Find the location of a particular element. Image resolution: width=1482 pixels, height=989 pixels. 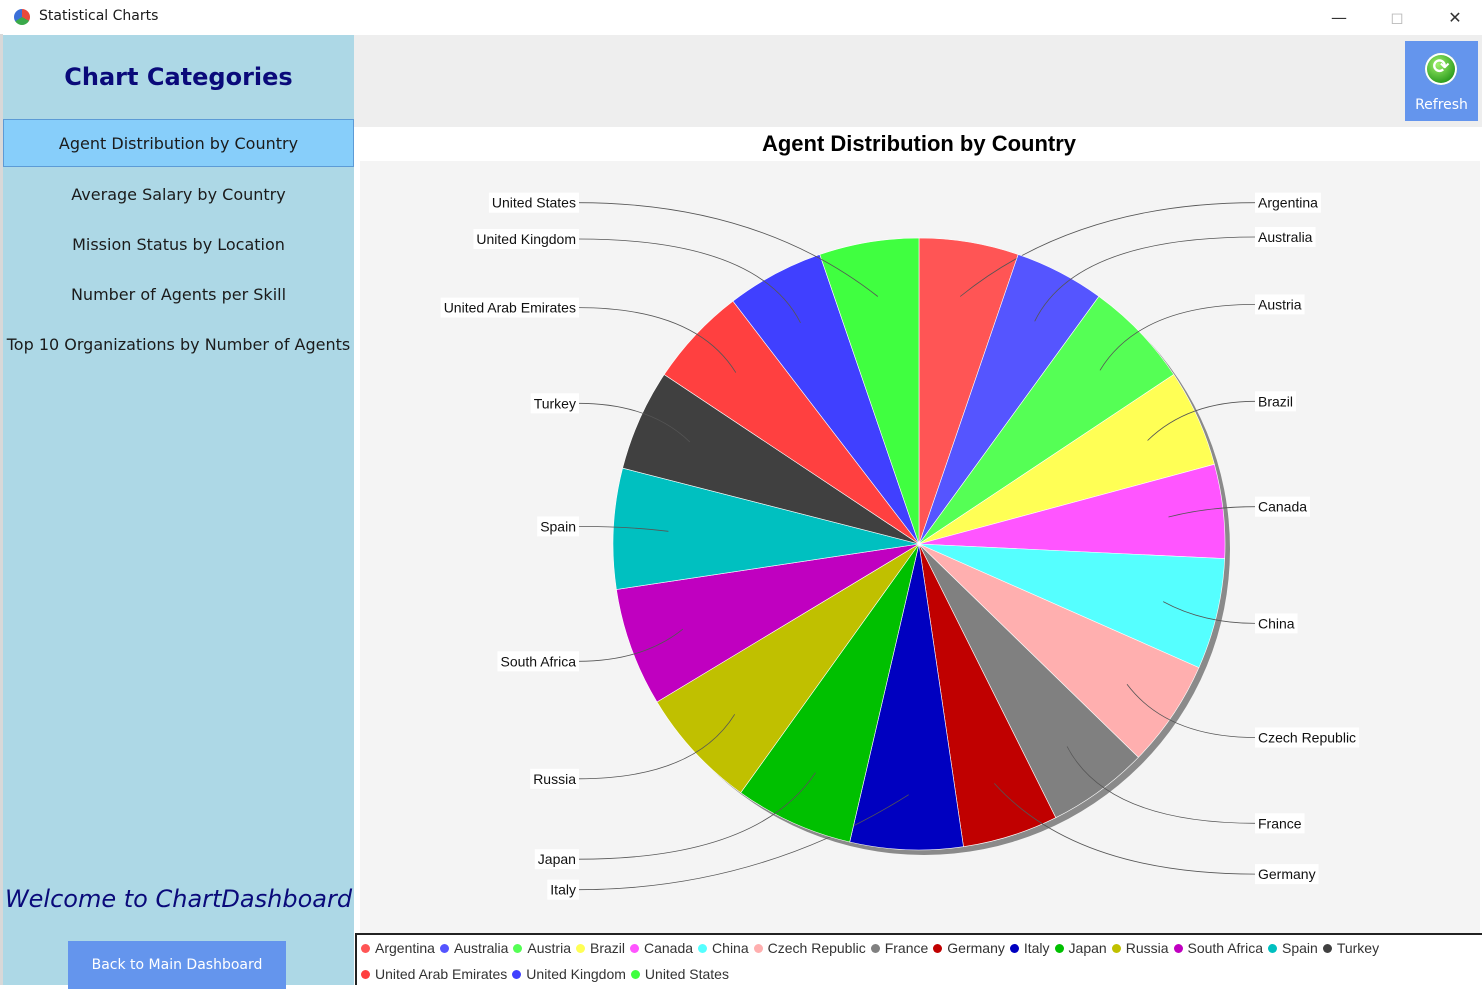

maximize-icon: ◻ is located at coordinates (1397, 17).